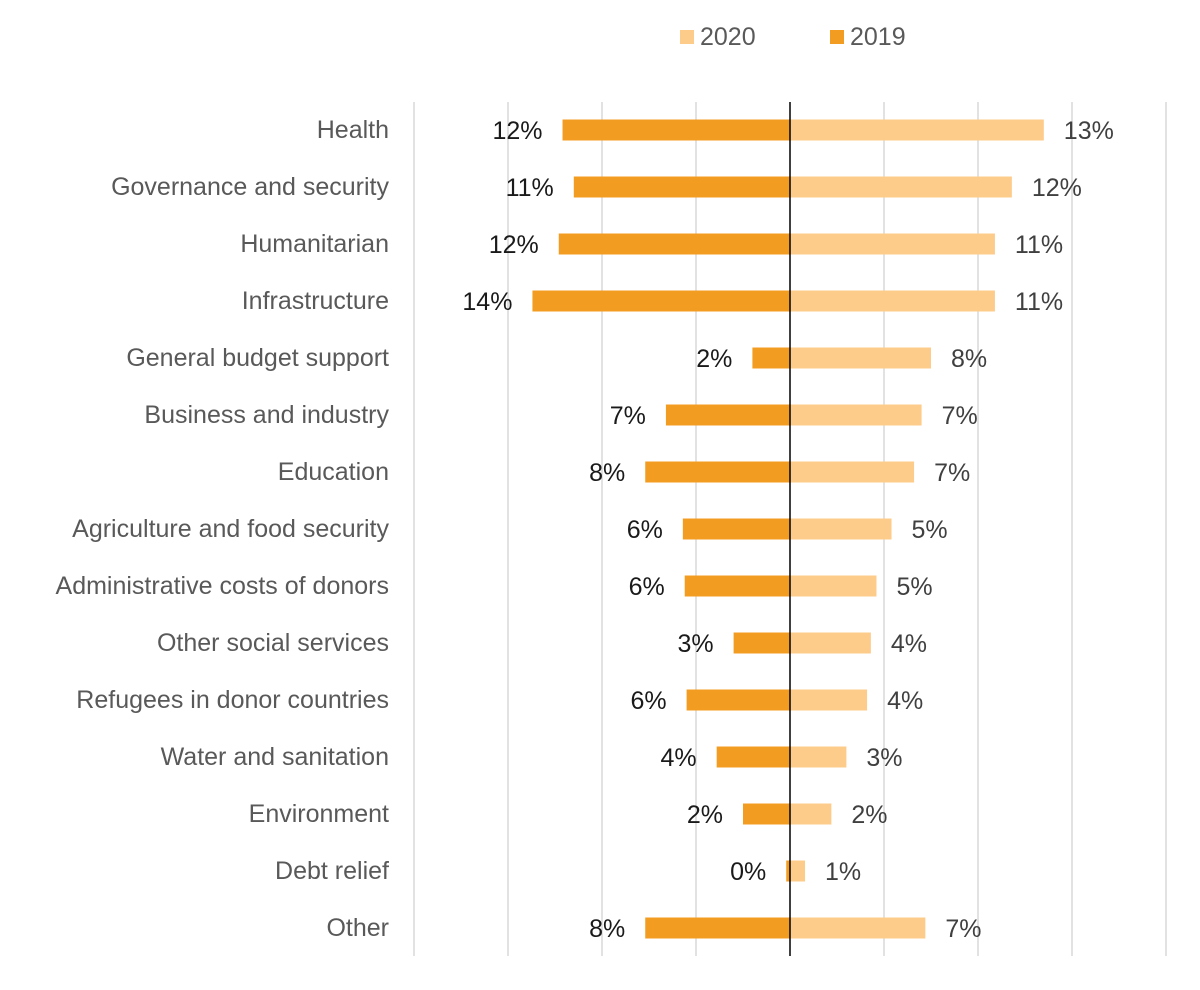 The width and height of the screenshot is (1200, 990). What do you see at coordinates (884, 758) in the screenshot?
I see `value-label-2020-water-and-sanitation: 3%` at bounding box center [884, 758].